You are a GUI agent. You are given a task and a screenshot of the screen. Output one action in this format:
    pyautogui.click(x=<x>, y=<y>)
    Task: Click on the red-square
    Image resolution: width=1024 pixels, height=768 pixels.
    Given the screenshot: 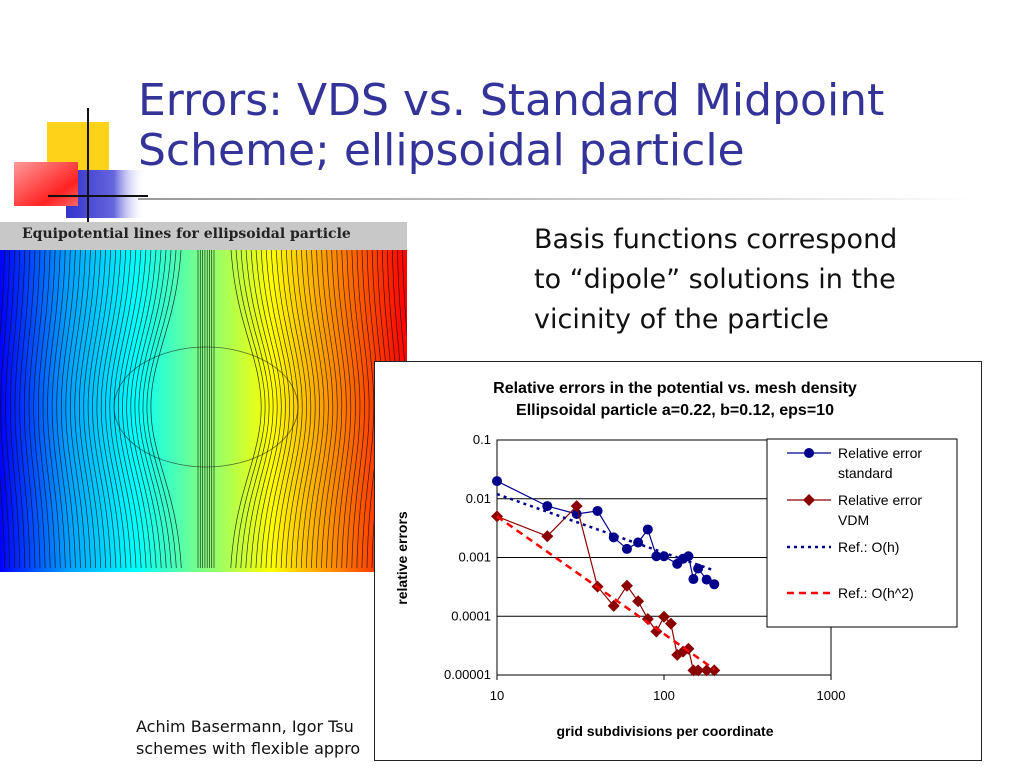 What is the action you would take?
    pyautogui.click(x=46, y=184)
    